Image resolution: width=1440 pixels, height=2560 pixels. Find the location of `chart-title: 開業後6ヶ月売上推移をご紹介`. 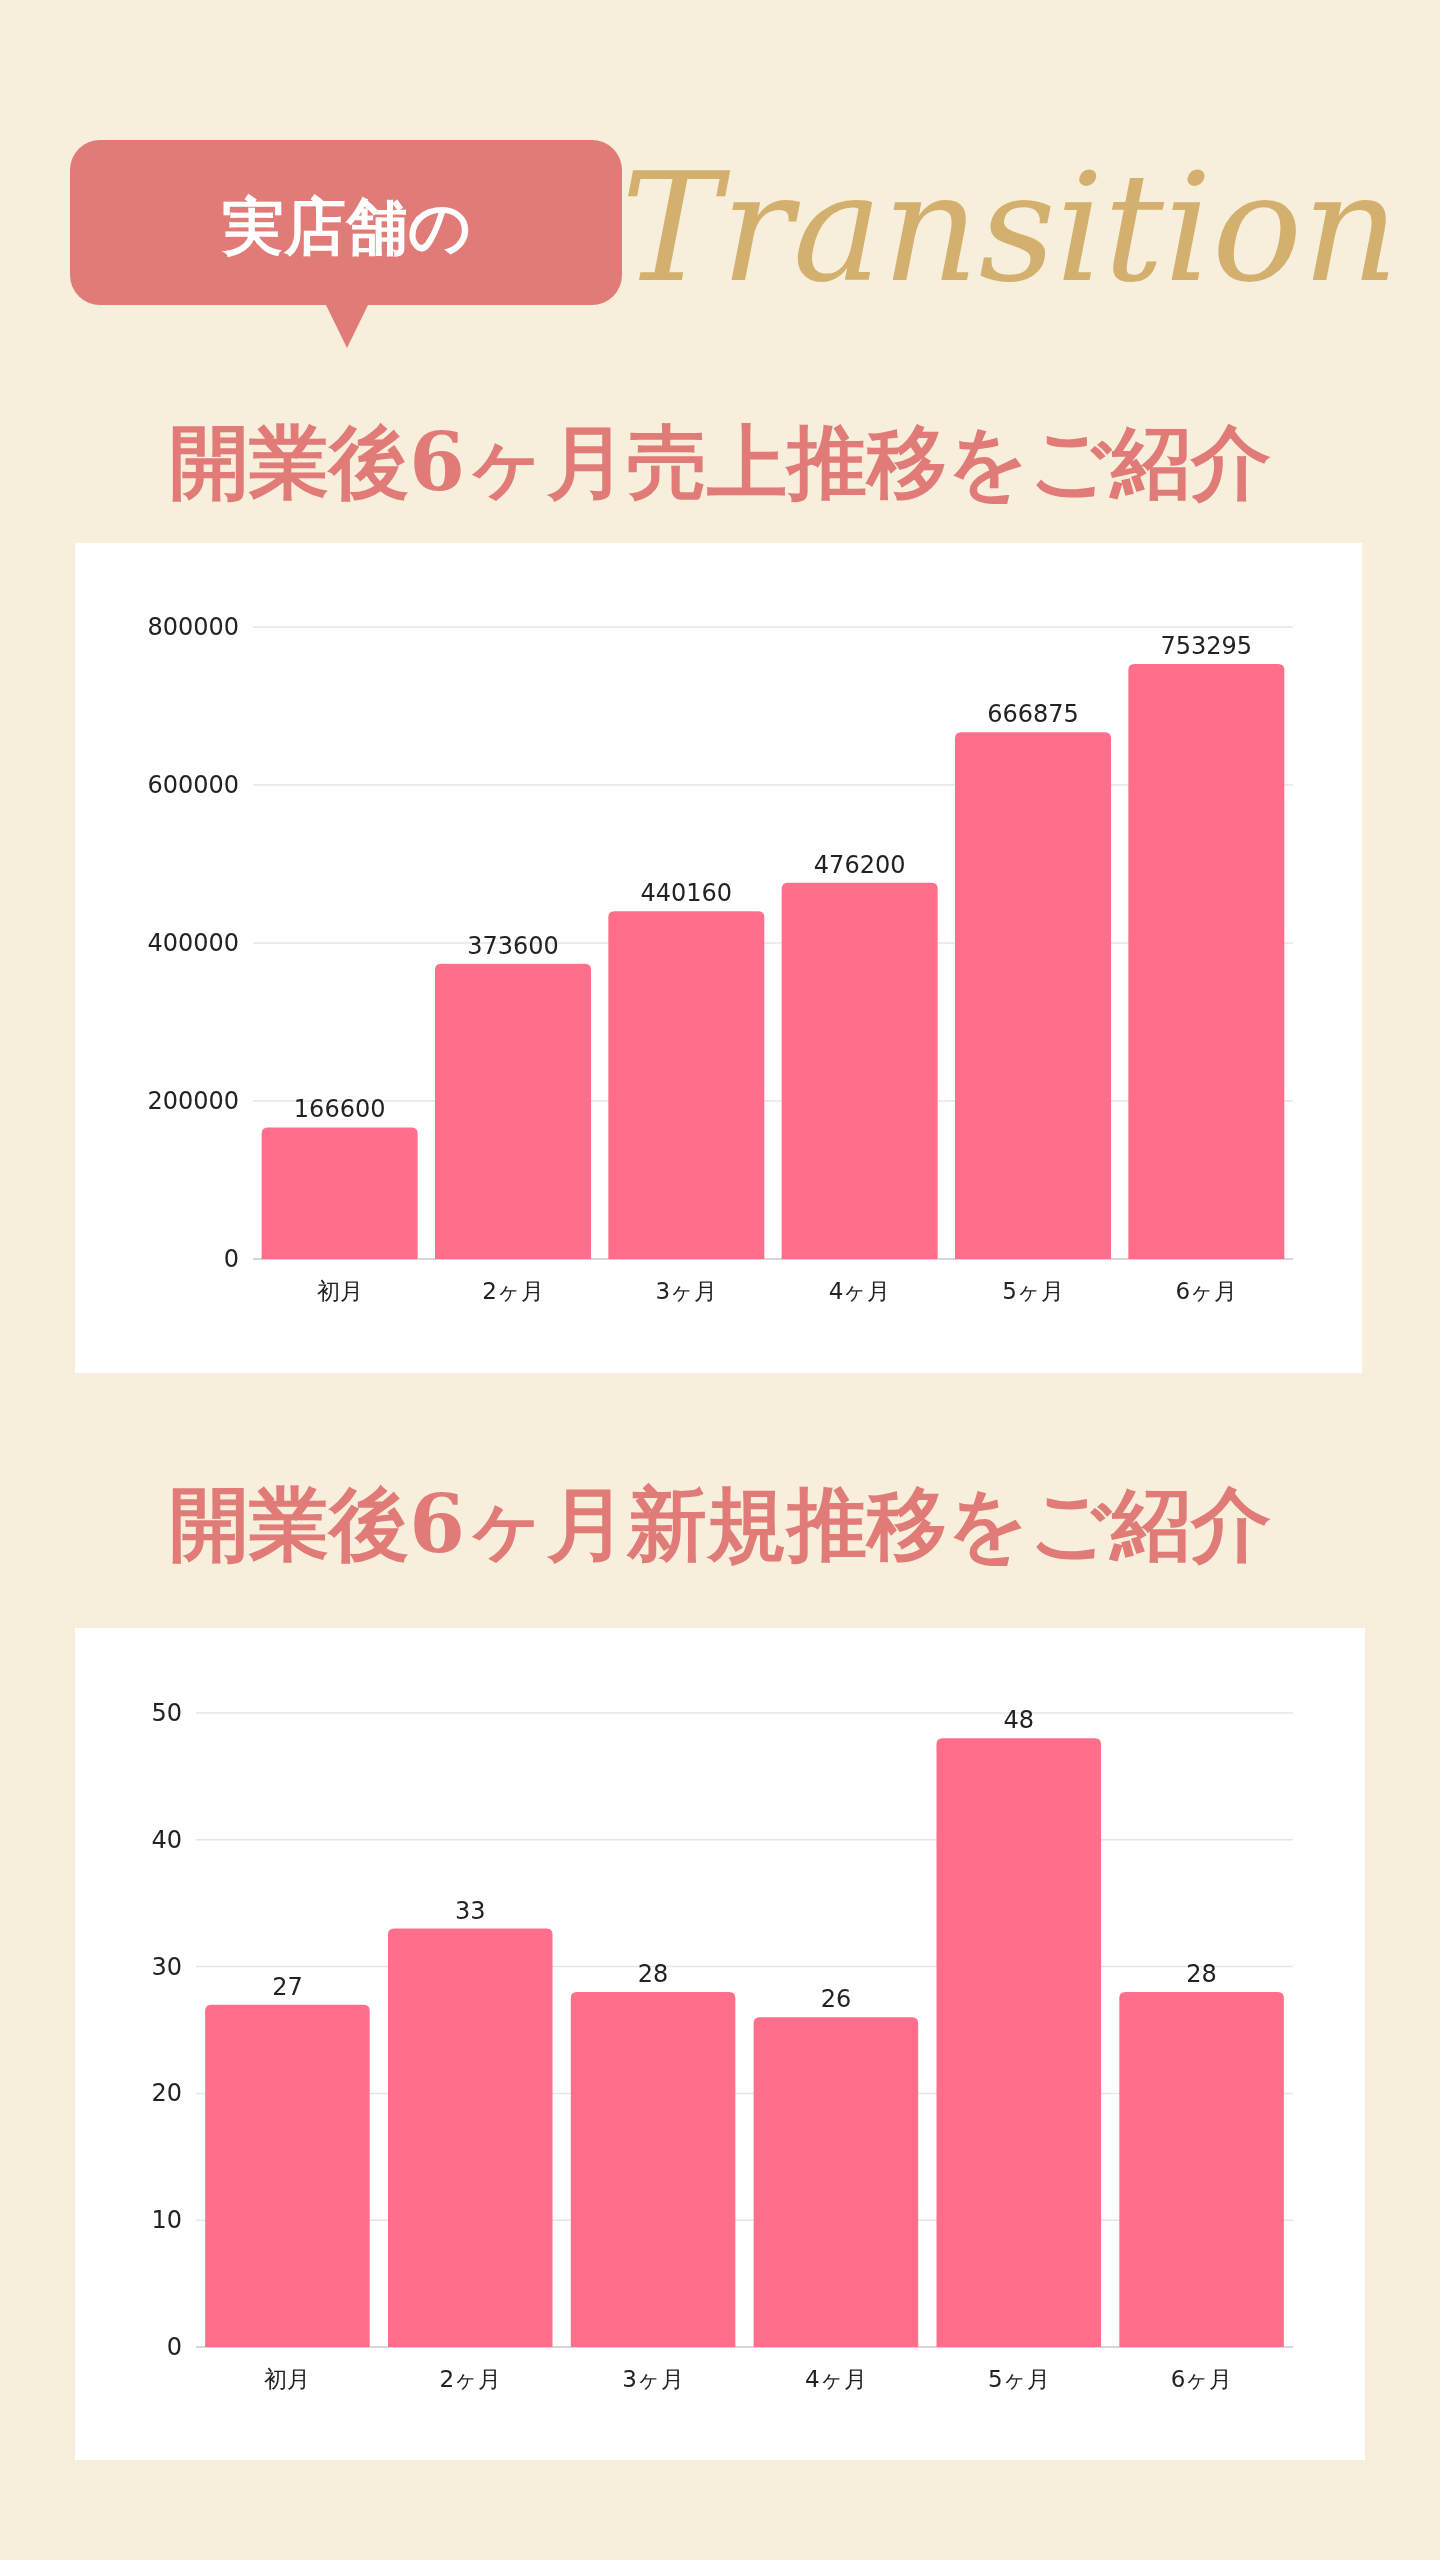

chart-title: 開業後6ヶ月売上推移をご紹介 is located at coordinates (720, 462).